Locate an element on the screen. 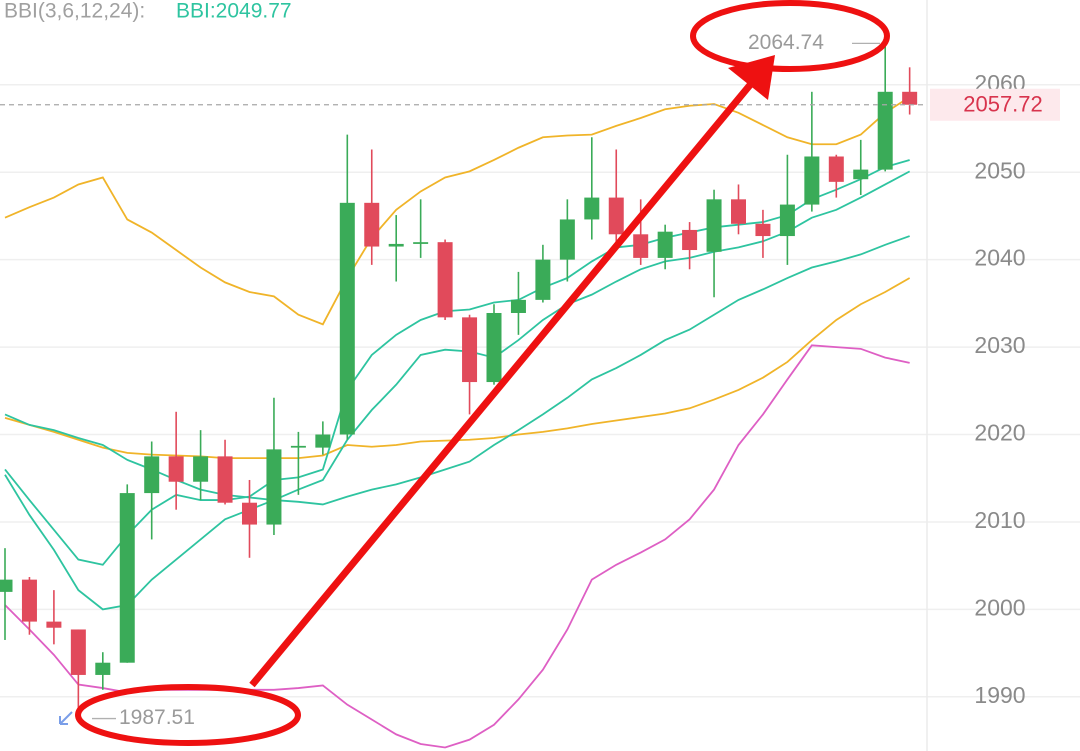 The width and height of the screenshot is (1080, 751). y-tick-label: 1990 is located at coordinates (999, 695).